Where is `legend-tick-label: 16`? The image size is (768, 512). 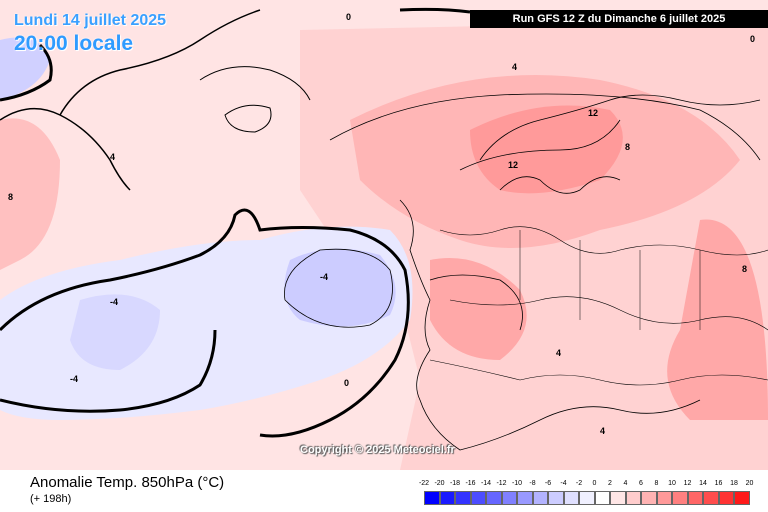
legend-tick-label: 16 is located at coordinates (718, 483).